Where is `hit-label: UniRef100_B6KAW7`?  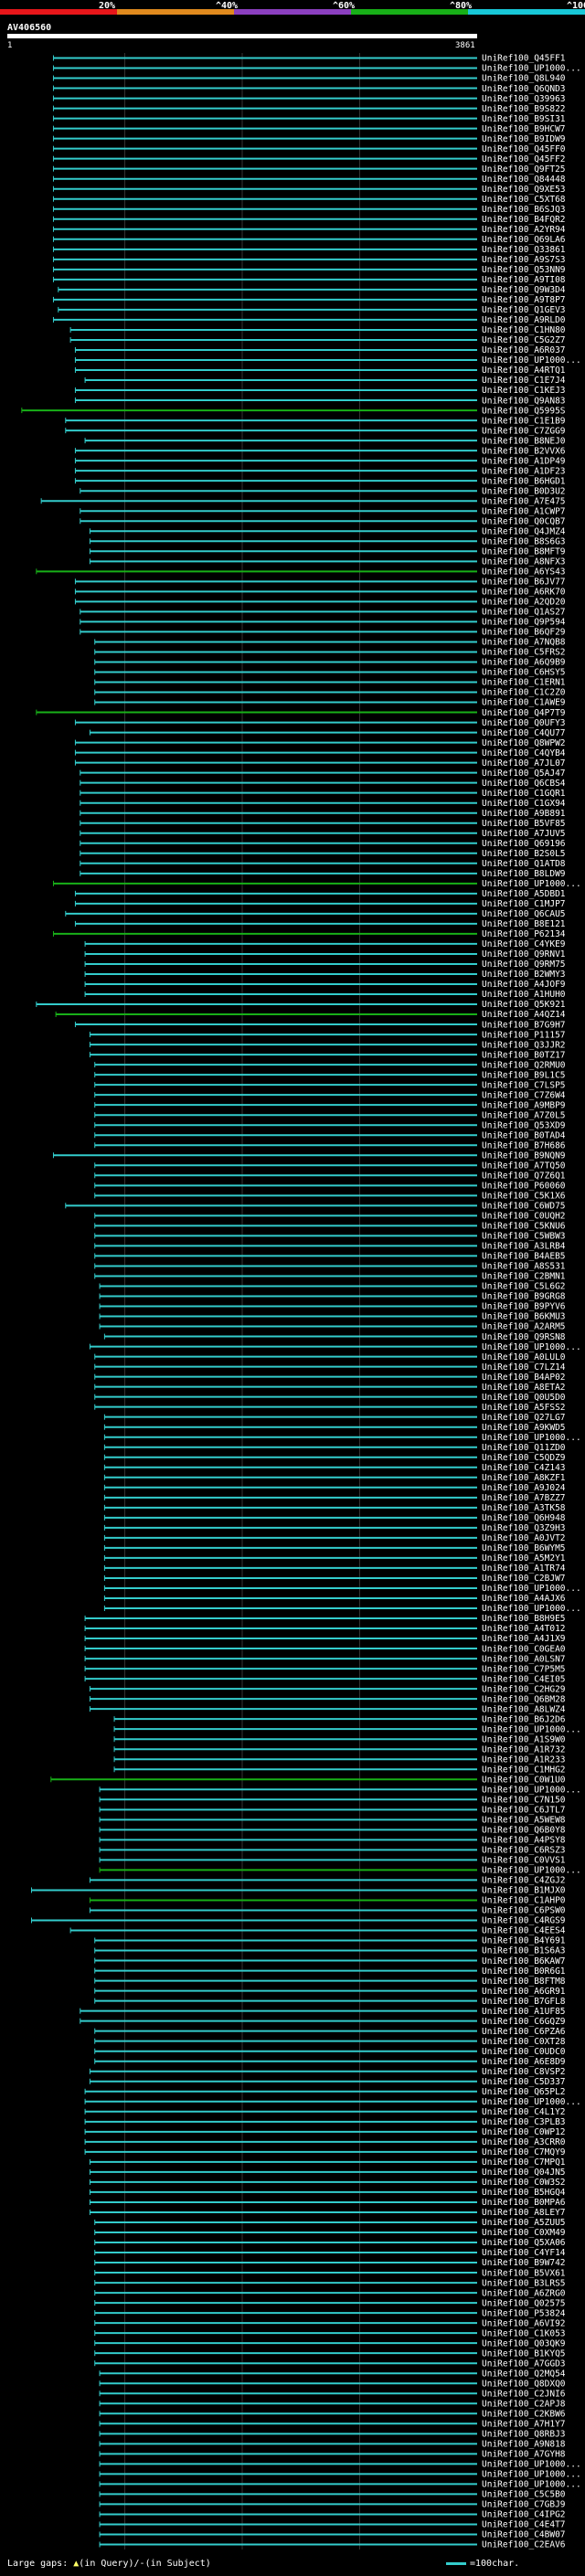
hit-label: UniRef100_B6KAW7 is located at coordinates (524, 1961).